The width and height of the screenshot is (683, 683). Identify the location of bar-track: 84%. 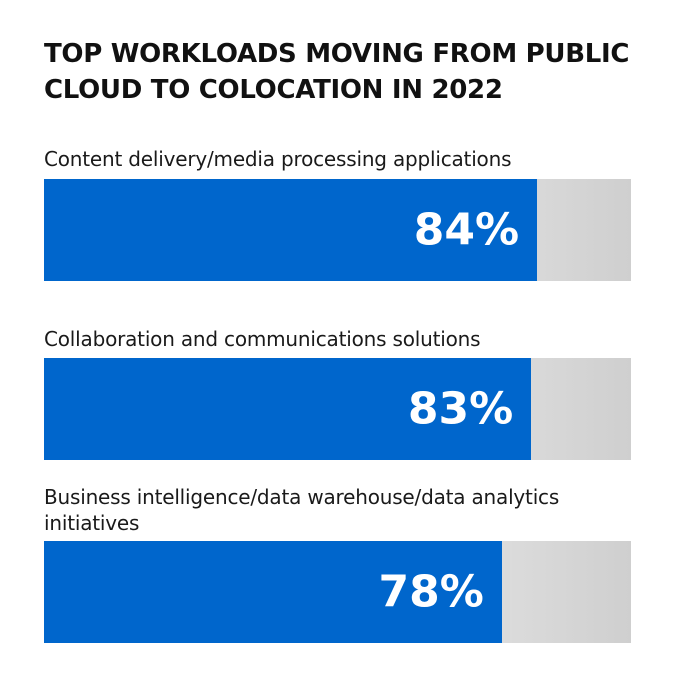
(337, 230).